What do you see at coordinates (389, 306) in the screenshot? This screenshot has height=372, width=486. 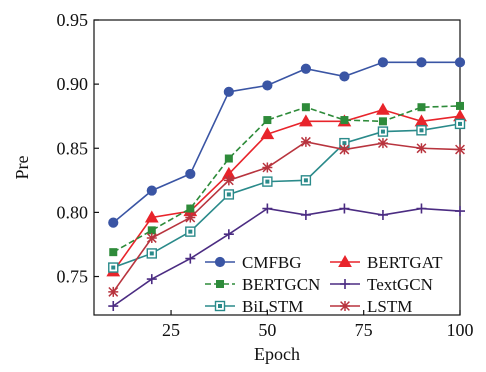 I see `legend-label-lstm: LSTM` at bounding box center [389, 306].